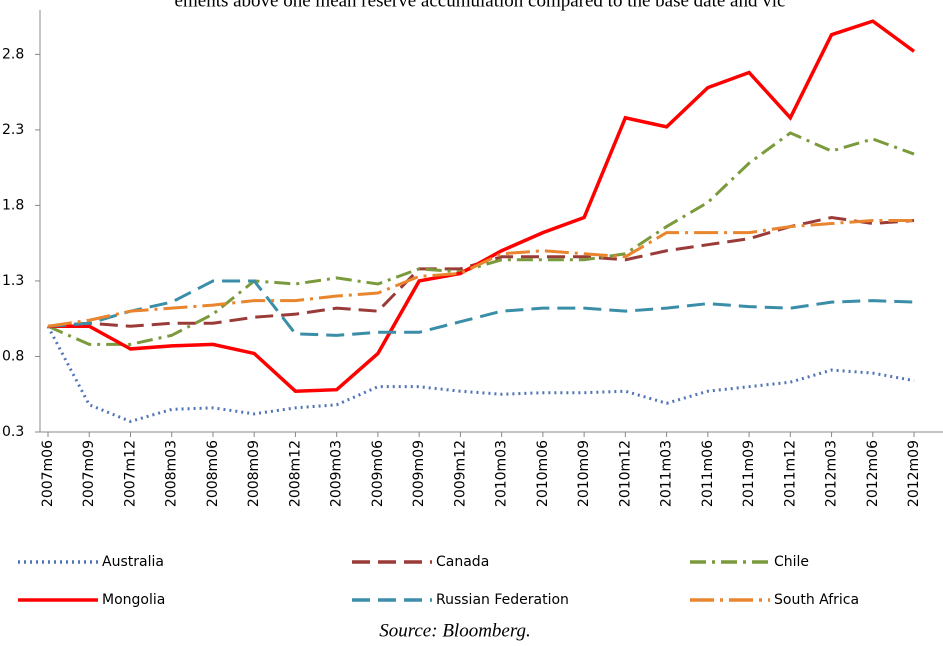 This screenshot has height=646, width=943. I want to click on x-tick-label: 2009m12, so click(460, 473).